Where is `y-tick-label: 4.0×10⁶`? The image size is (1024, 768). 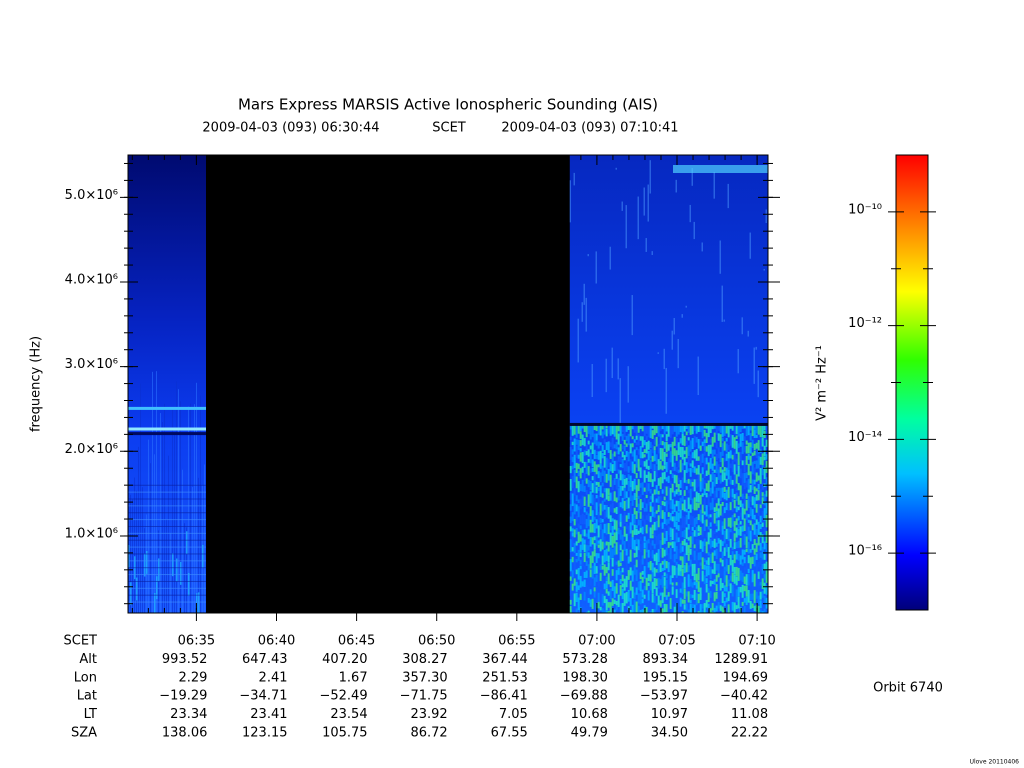 y-tick-label: 4.0×10⁶ is located at coordinates (91, 279).